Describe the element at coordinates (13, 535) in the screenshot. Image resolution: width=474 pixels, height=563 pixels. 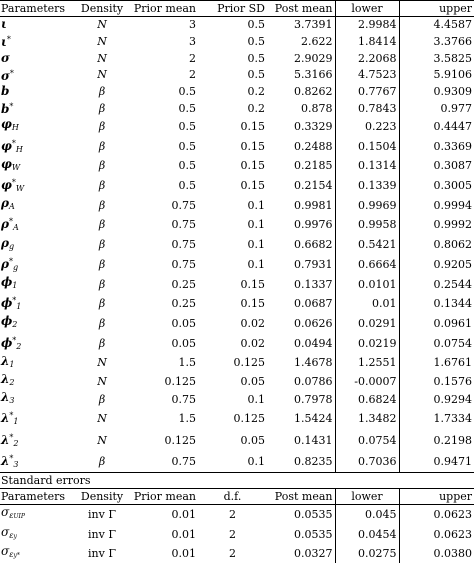
I see `parameter-subscript: εy` at that location.